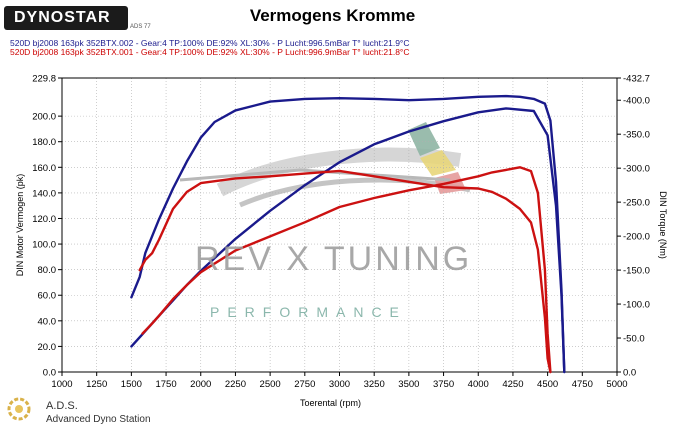  What do you see at coordinates (512, 384) in the screenshot?
I see `x-tick-label: 4250` at bounding box center [512, 384].